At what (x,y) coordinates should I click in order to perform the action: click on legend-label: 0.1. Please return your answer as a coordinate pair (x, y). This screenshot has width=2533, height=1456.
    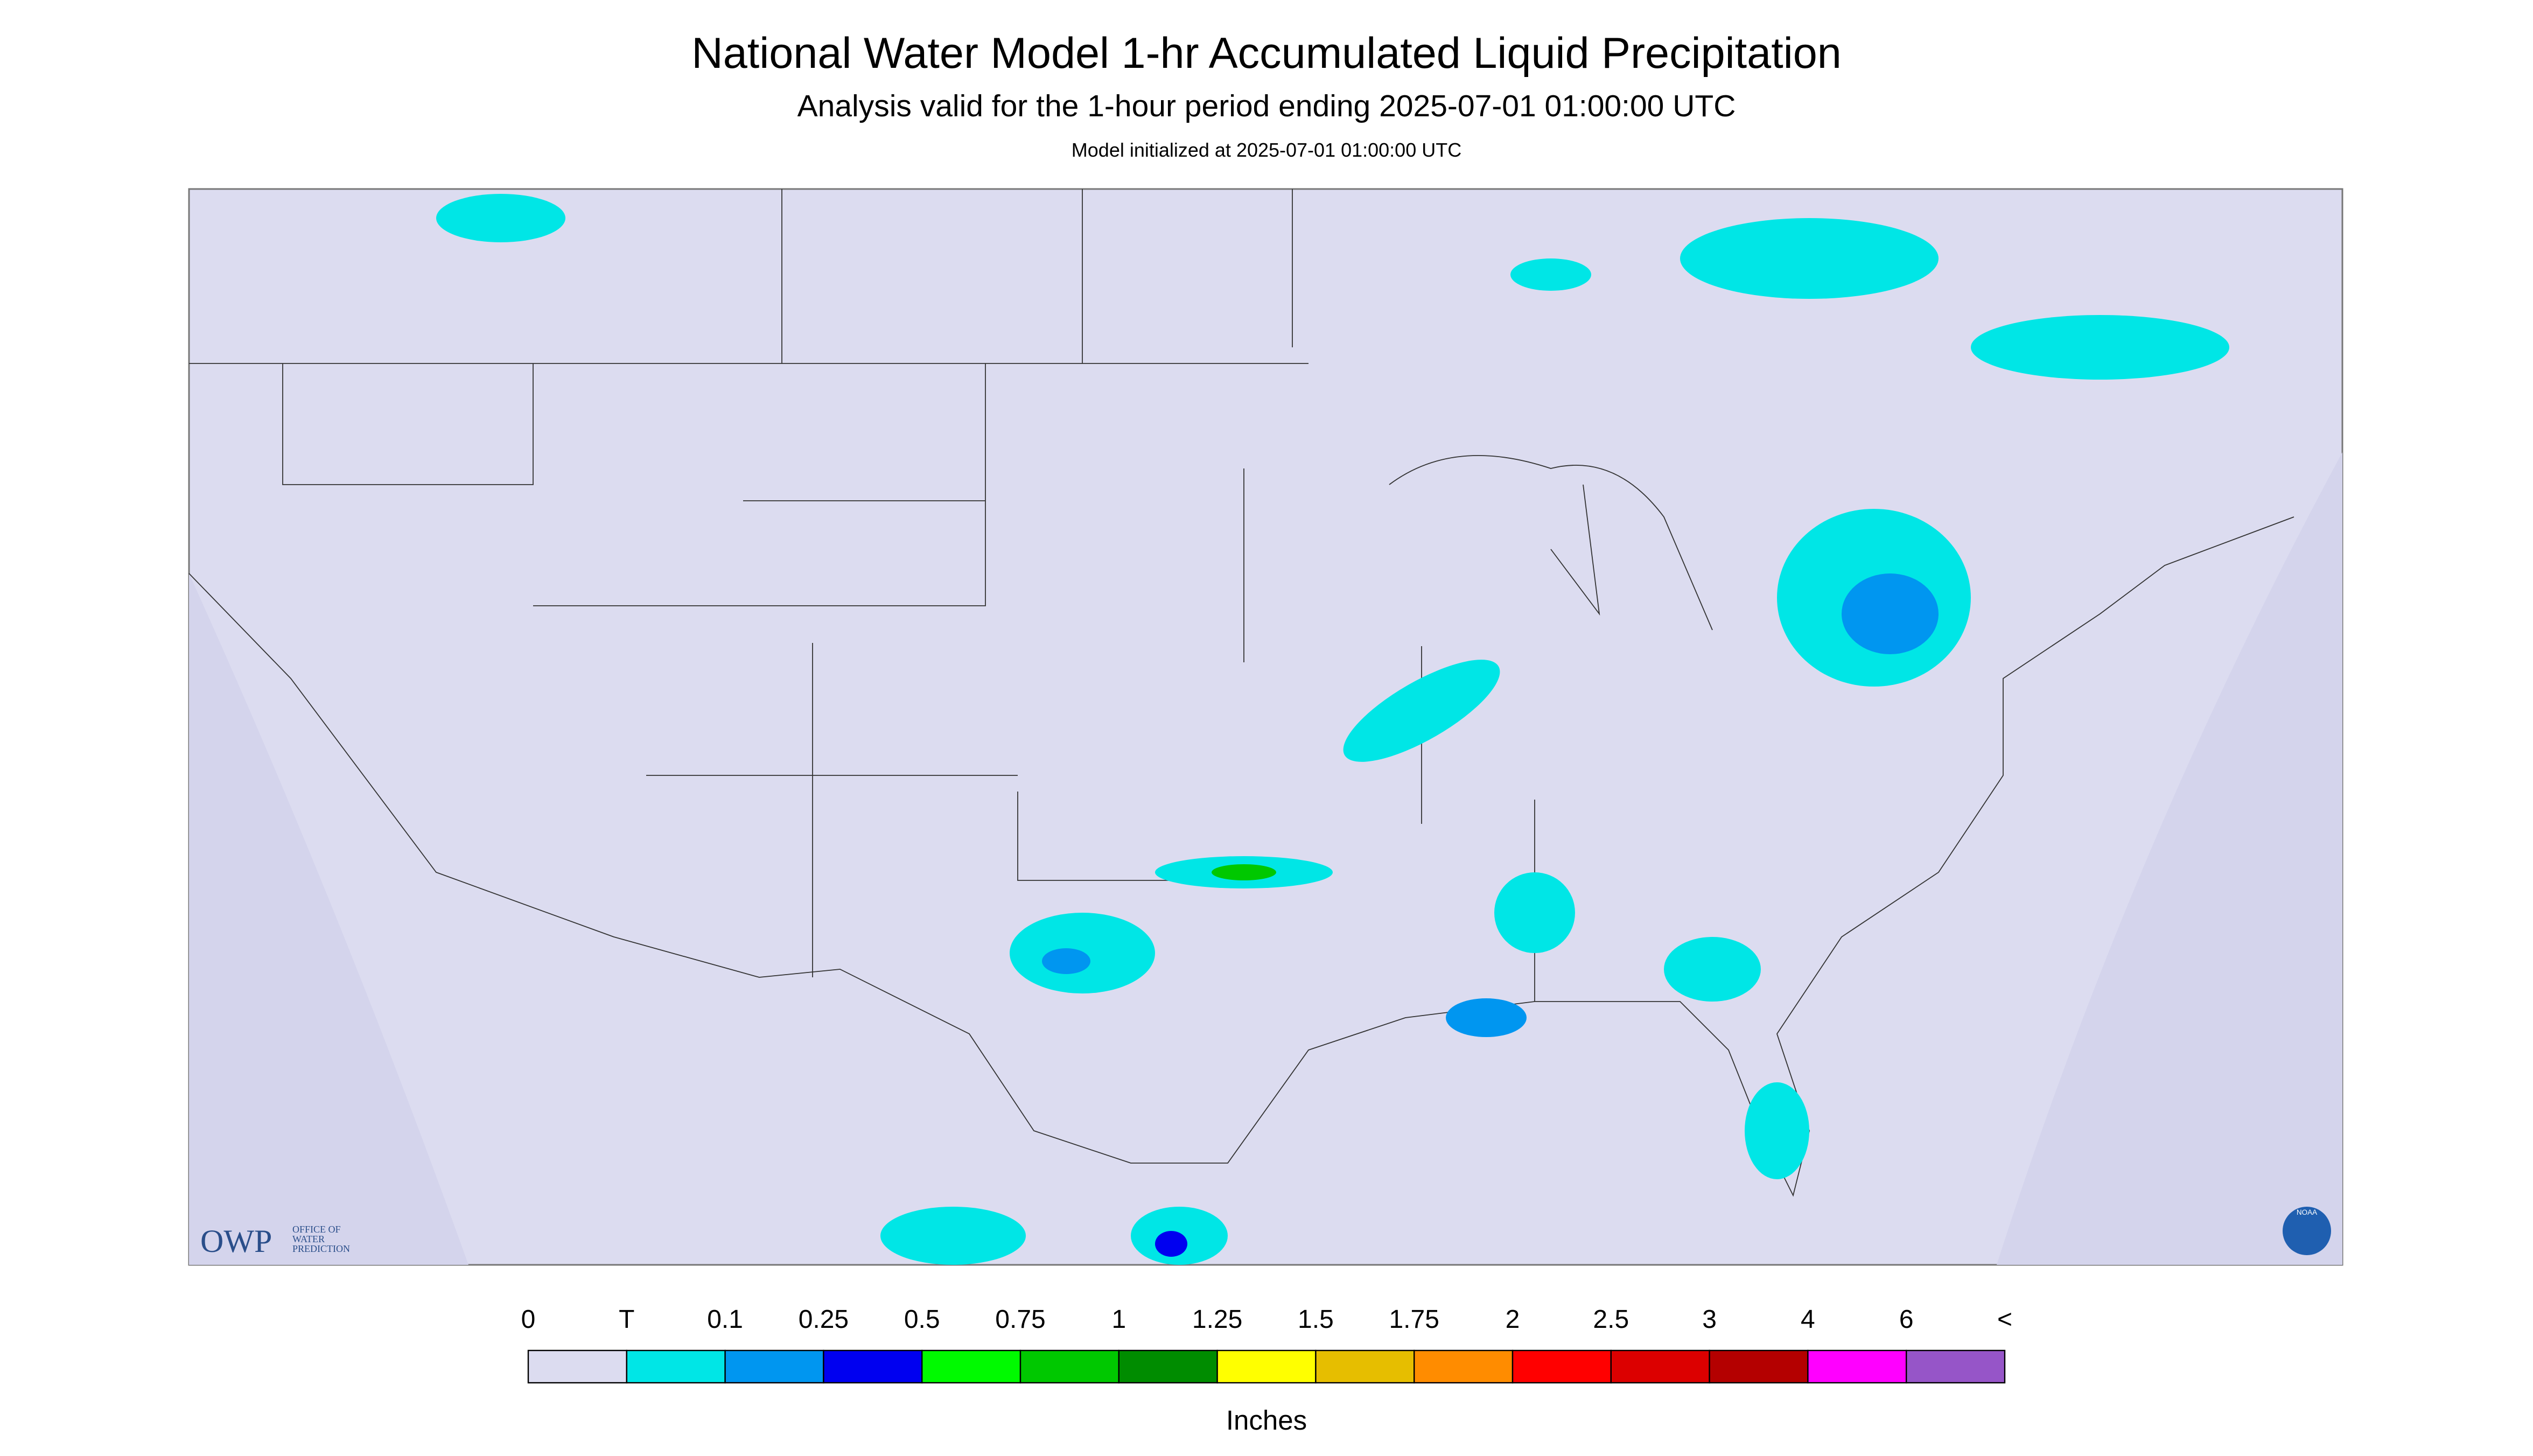
    Looking at the image, I should click on (725, 1319).